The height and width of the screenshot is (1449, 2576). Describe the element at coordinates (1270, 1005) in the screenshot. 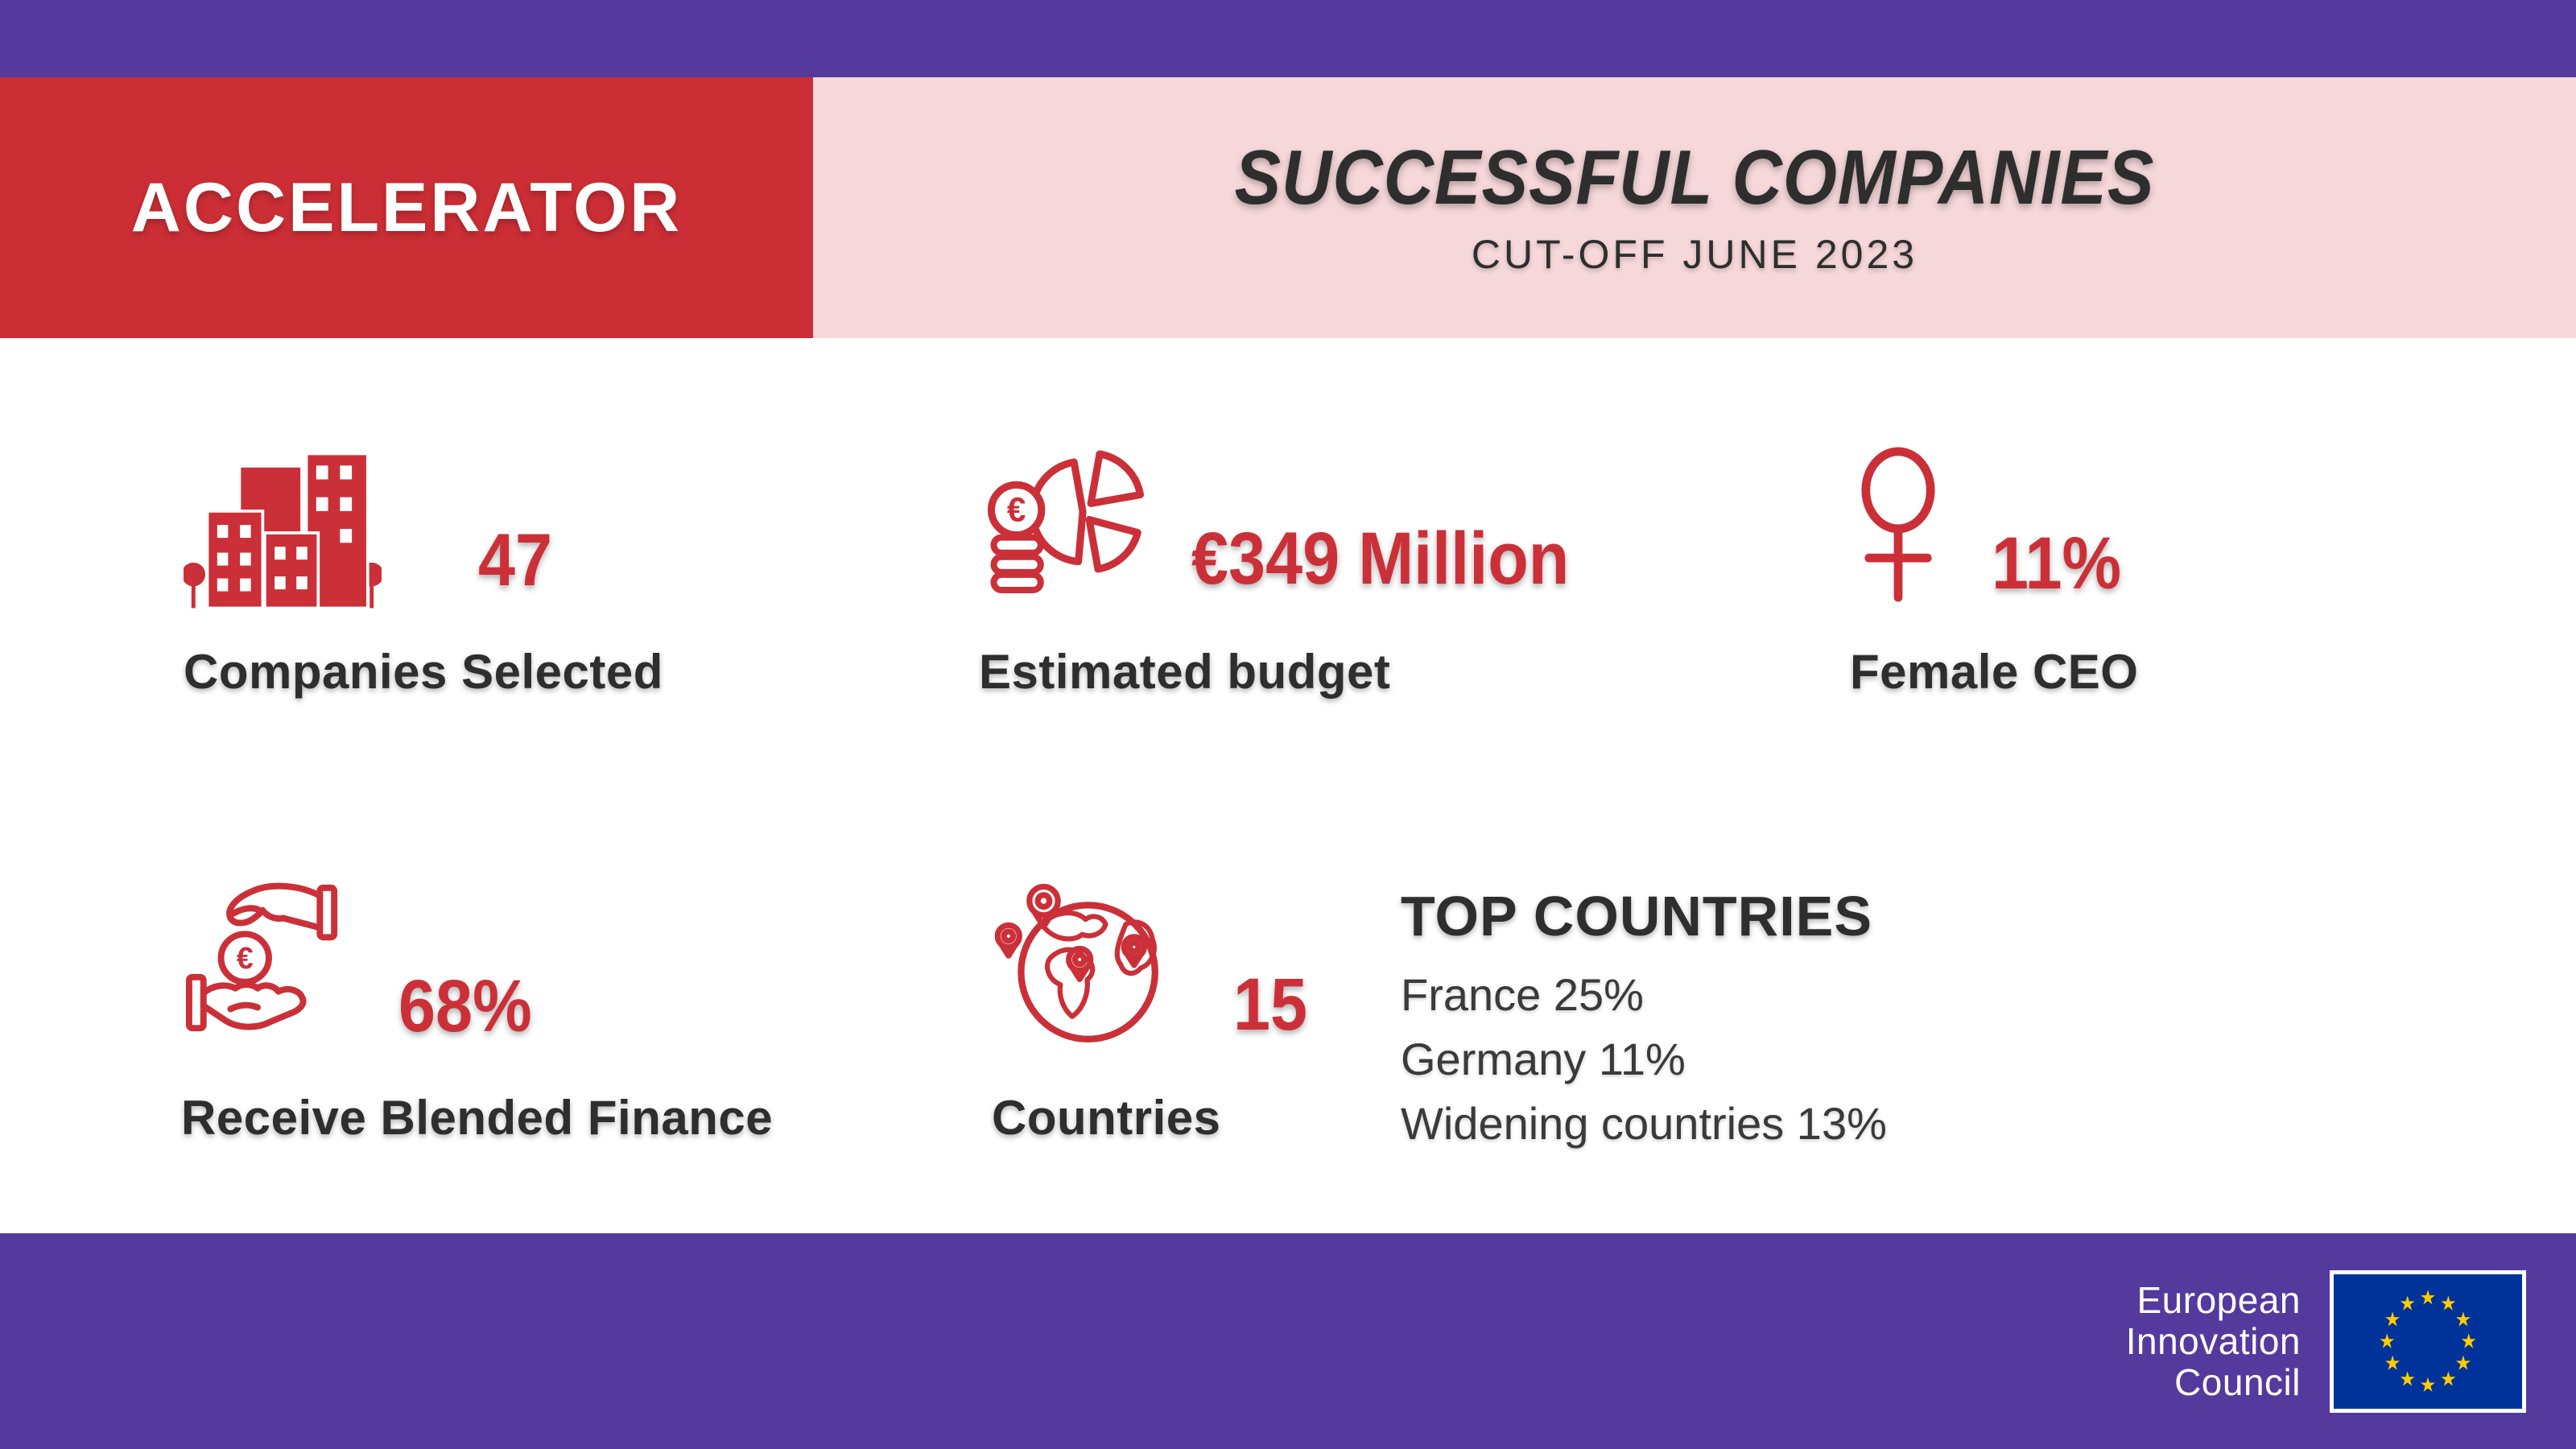

I see `stat-value: 15` at that location.